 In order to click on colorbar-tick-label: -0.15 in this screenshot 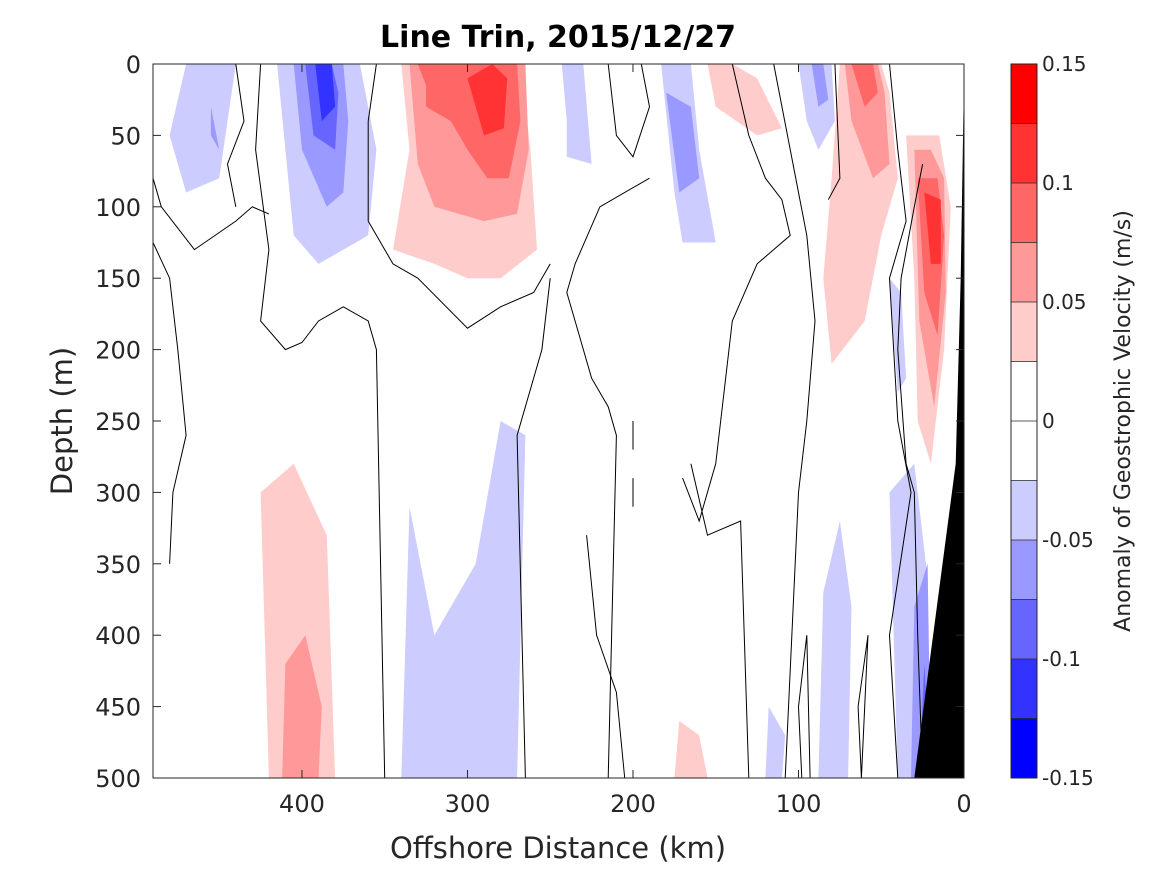, I will do `click(1068, 778)`.